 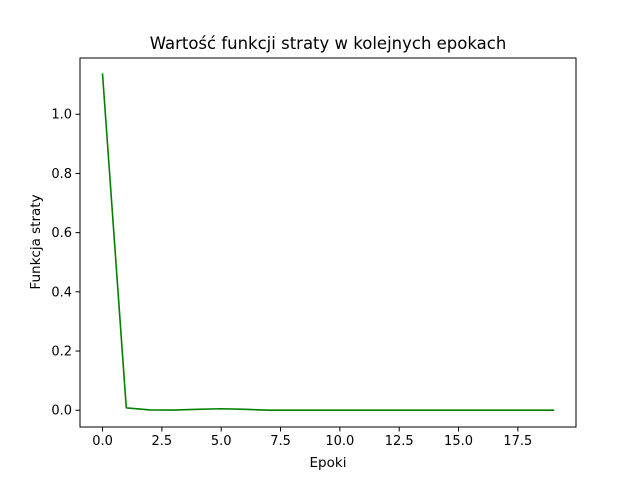 I want to click on y-axis-label: Funkcja straty, so click(x=36, y=241).